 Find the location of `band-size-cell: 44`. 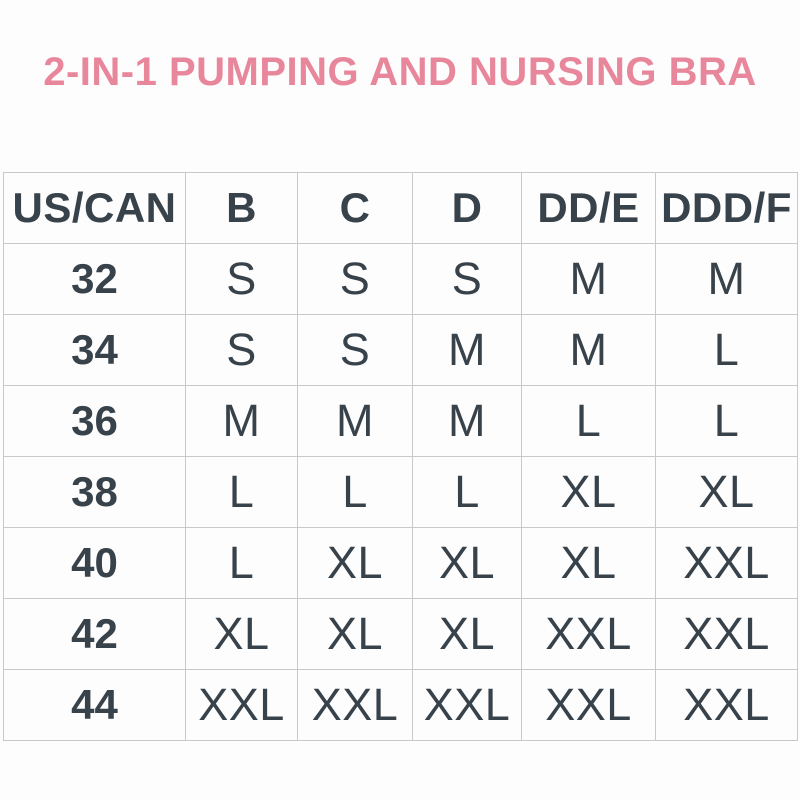

band-size-cell: 44 is located at coordinates (94, 705).